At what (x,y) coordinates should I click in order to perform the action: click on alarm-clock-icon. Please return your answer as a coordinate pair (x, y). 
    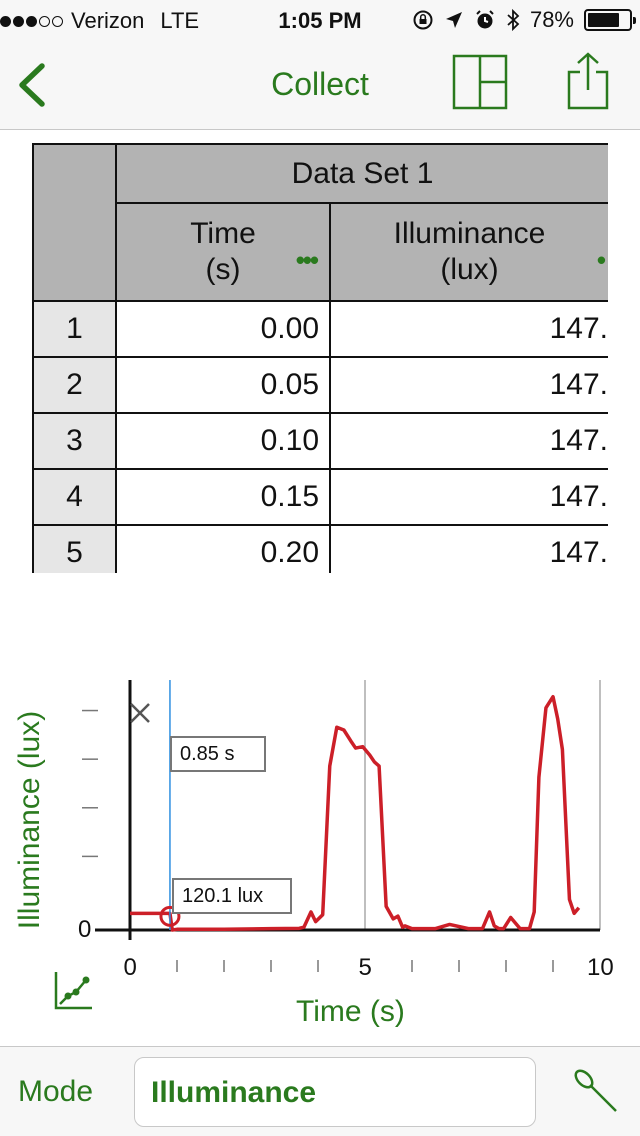
    Looking at the image, I should click on (485, 19).